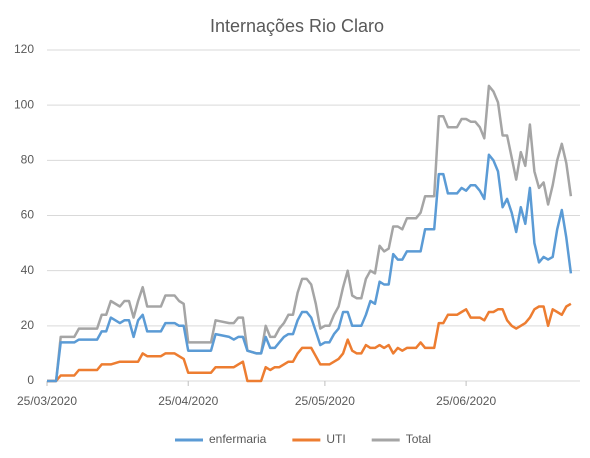 The image size is (590, 458). What do you see at coordinates (28, 270) in the screenshot?
I see `y-tick-label: 40` at bounding box center [28, 270].